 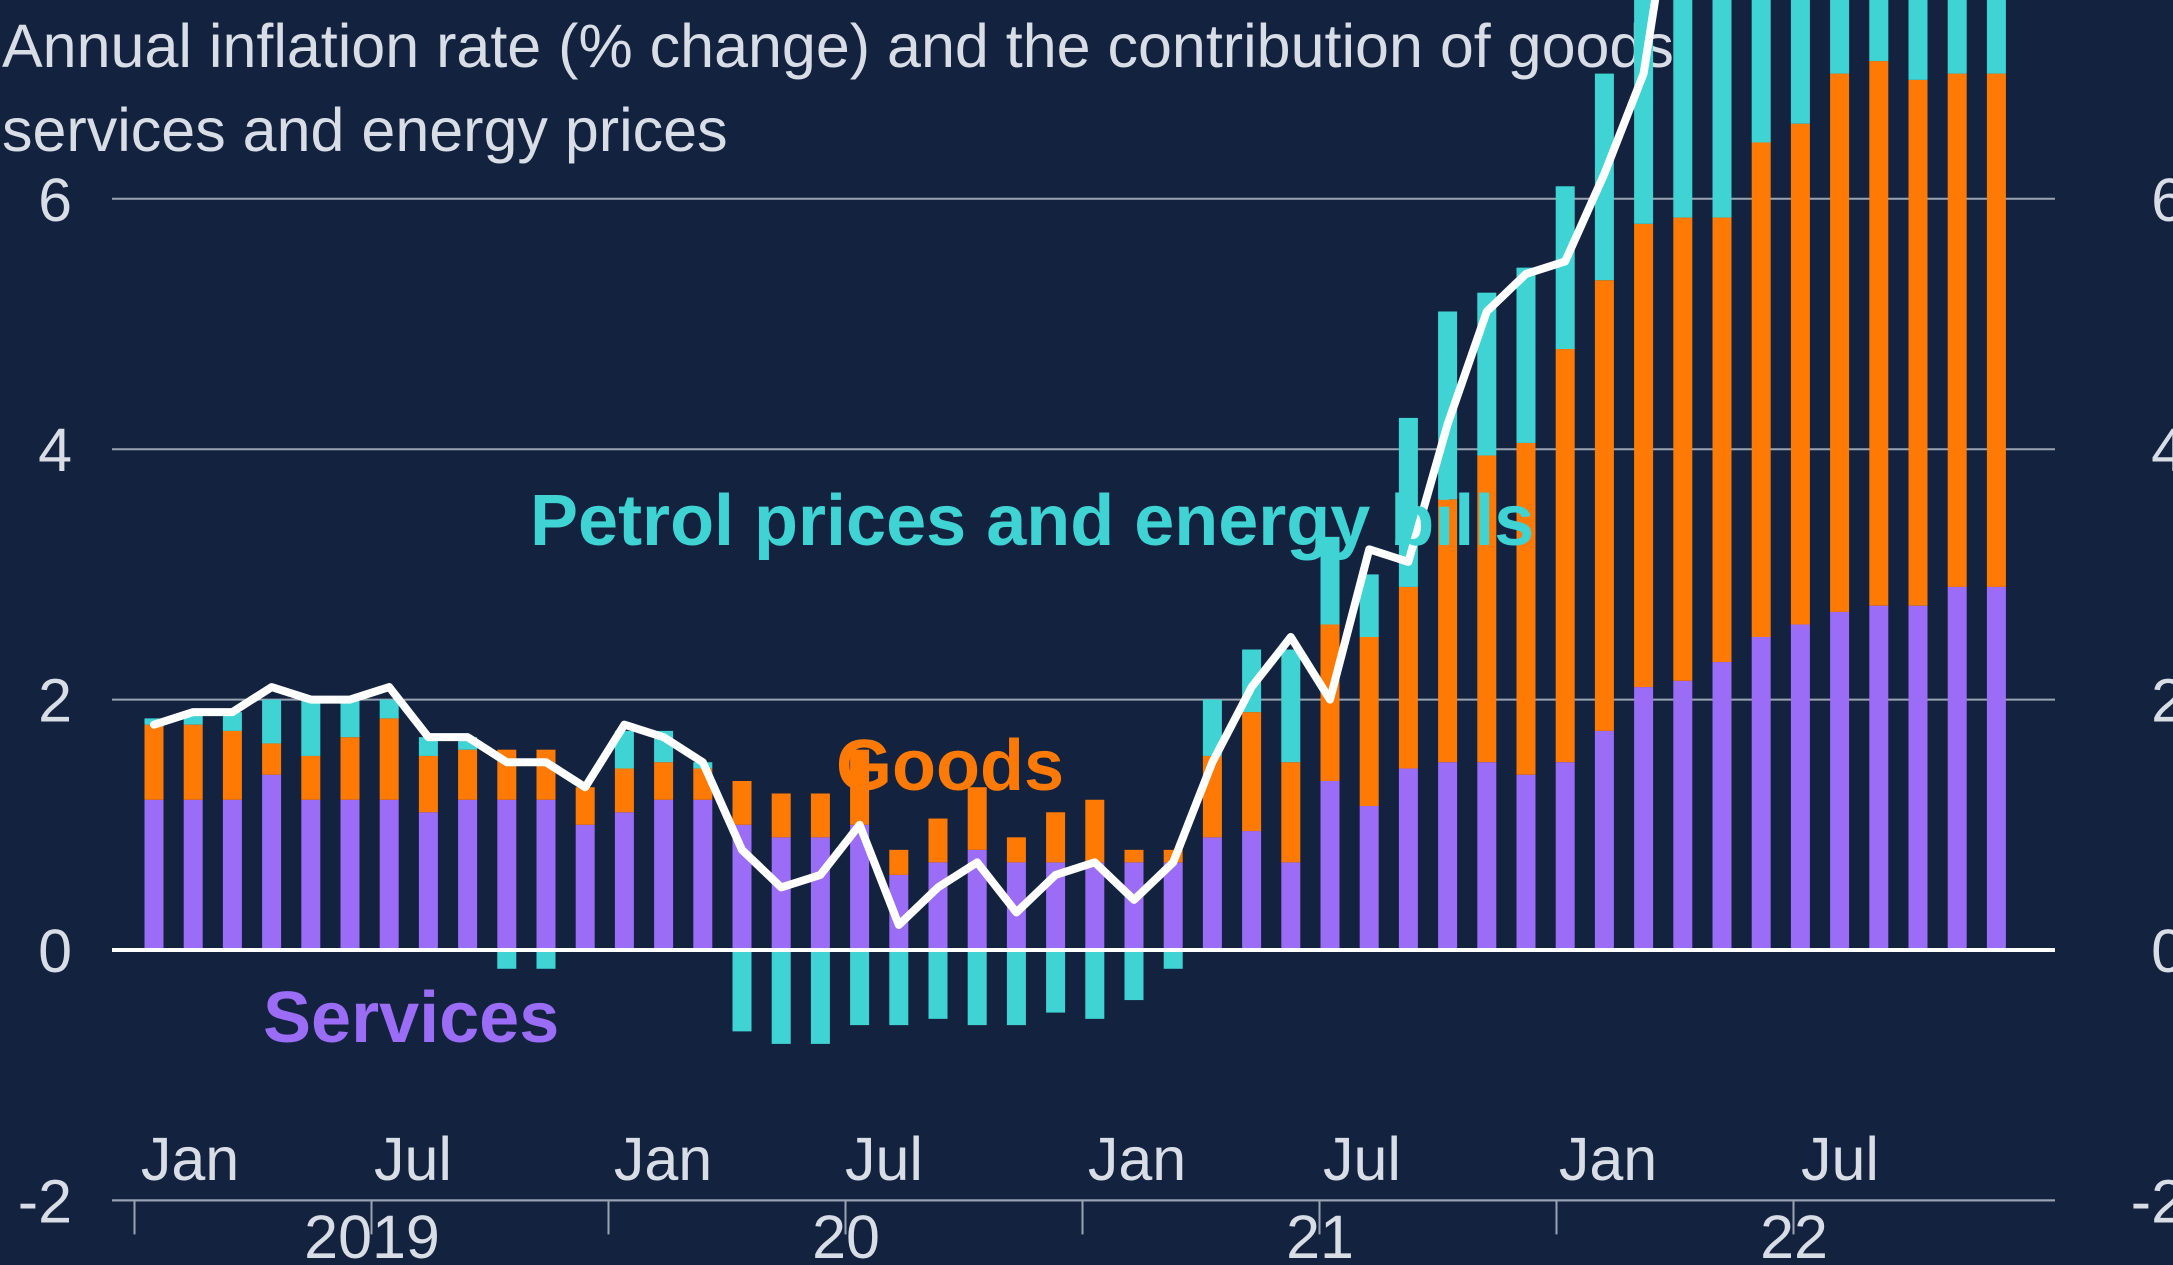 I want to click on y-tick-label-right: 4, so click(x=2162, y=450).